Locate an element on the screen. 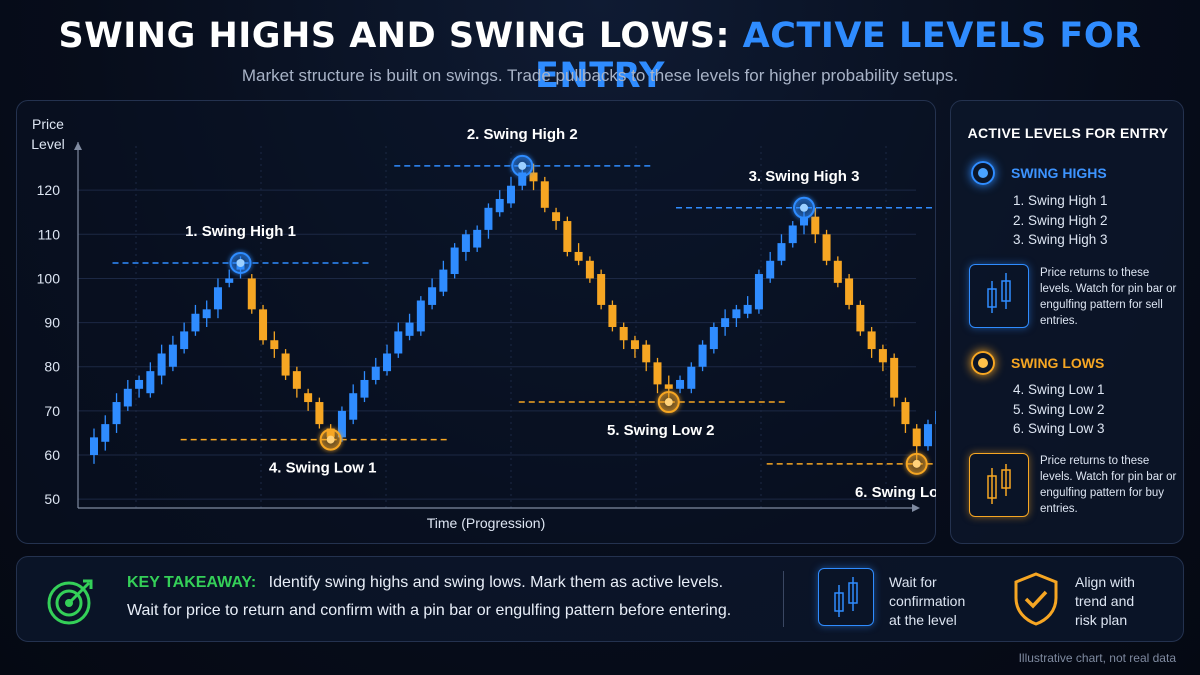  title-highlight: ACTIVE LEVELS FOR ENTRY is located at coordinates (838, 56).